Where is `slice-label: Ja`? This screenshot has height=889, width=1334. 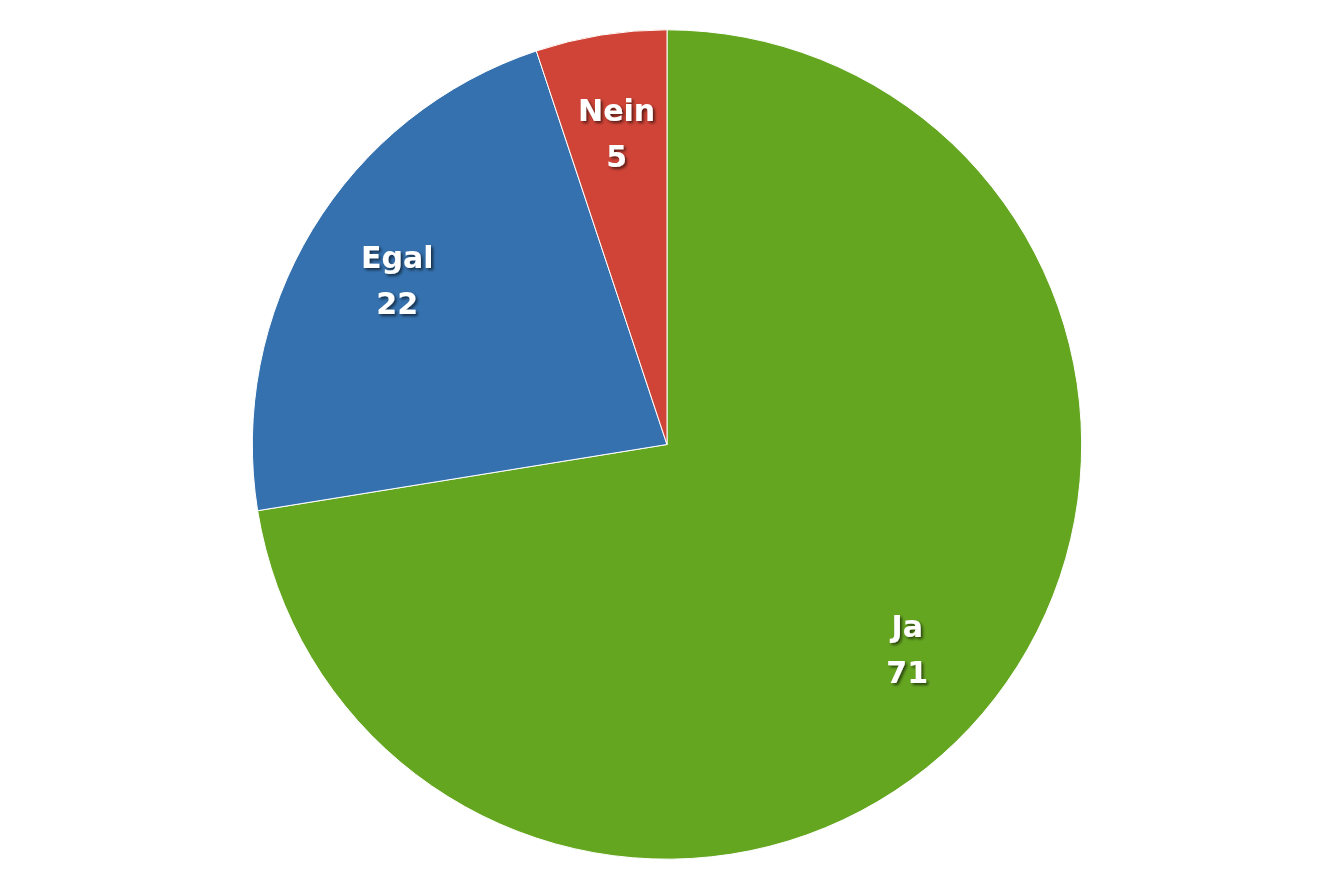 slice-label: Ja is located at coordinates (906, 626).